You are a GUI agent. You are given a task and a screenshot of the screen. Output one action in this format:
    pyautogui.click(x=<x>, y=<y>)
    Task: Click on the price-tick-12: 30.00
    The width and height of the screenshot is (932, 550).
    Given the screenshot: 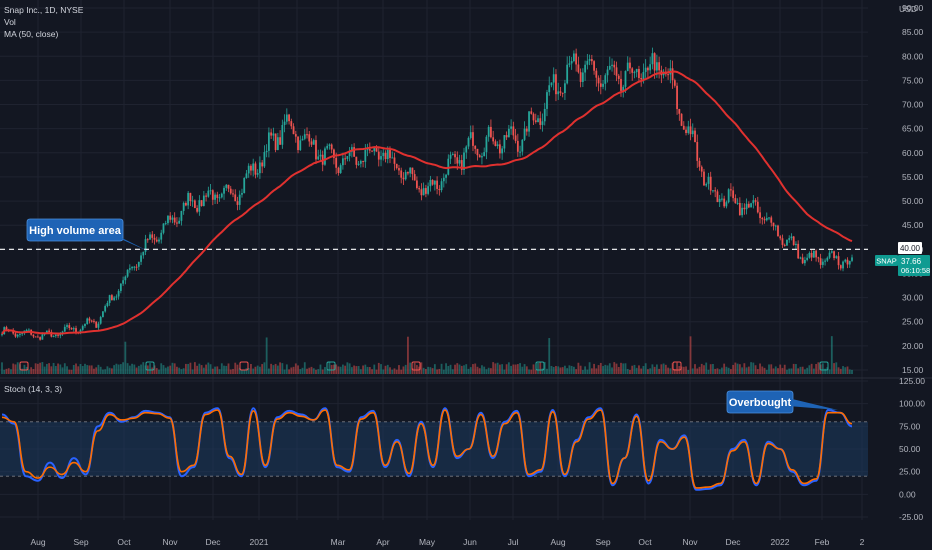 What is the action you would take?
    pyautogui.click(x=913, y=298)
    